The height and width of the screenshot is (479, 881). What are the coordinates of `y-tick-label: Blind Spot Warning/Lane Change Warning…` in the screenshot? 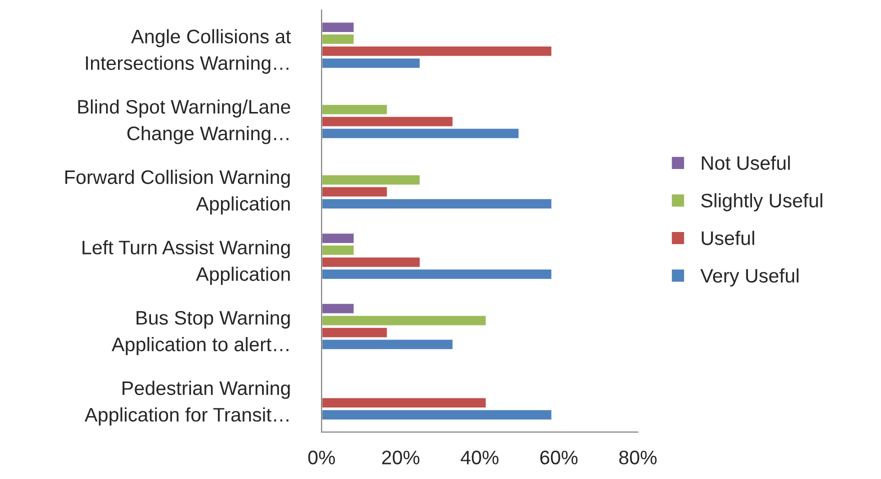 It's located at (184, 121).